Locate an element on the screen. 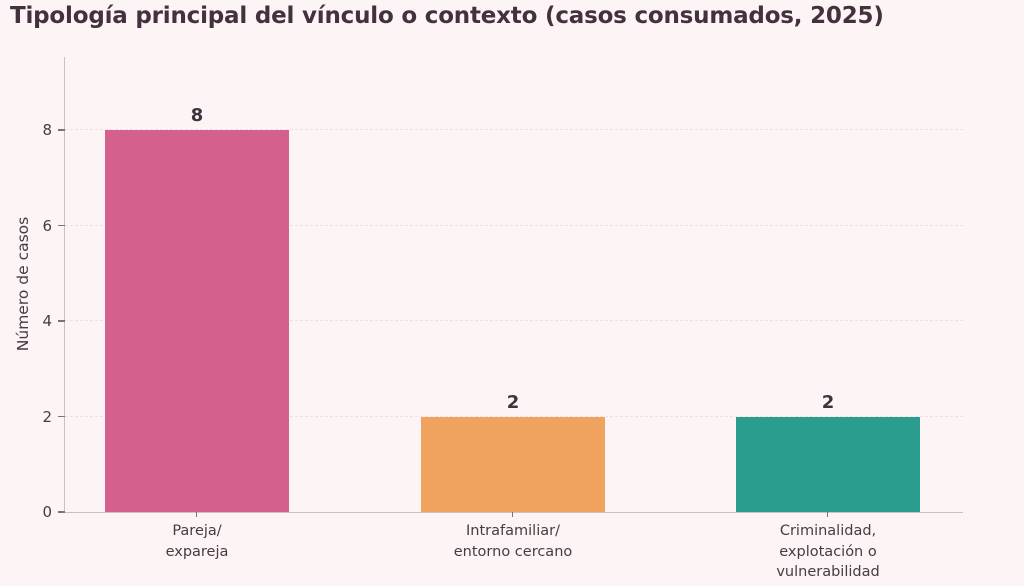  bar-intrafamiliar-entorno-cercano is located at coordinates (513, 464).